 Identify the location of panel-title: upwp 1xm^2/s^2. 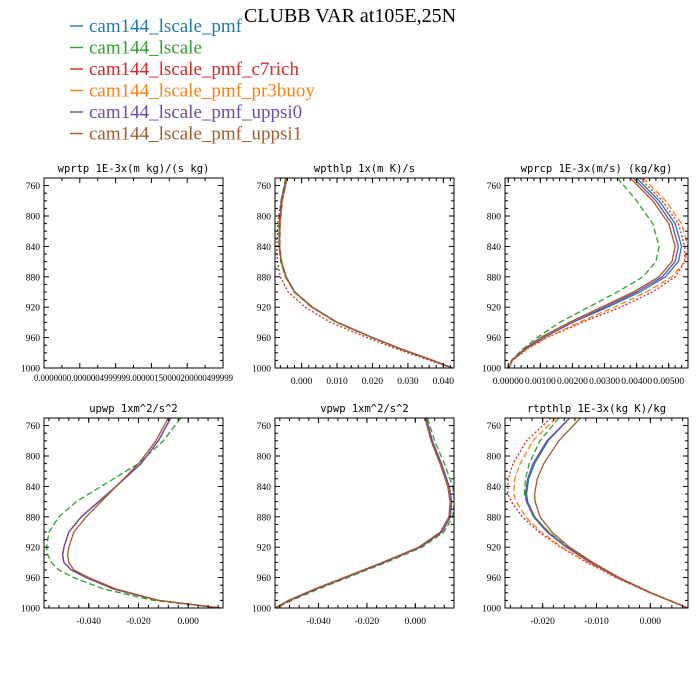
(133, 409).